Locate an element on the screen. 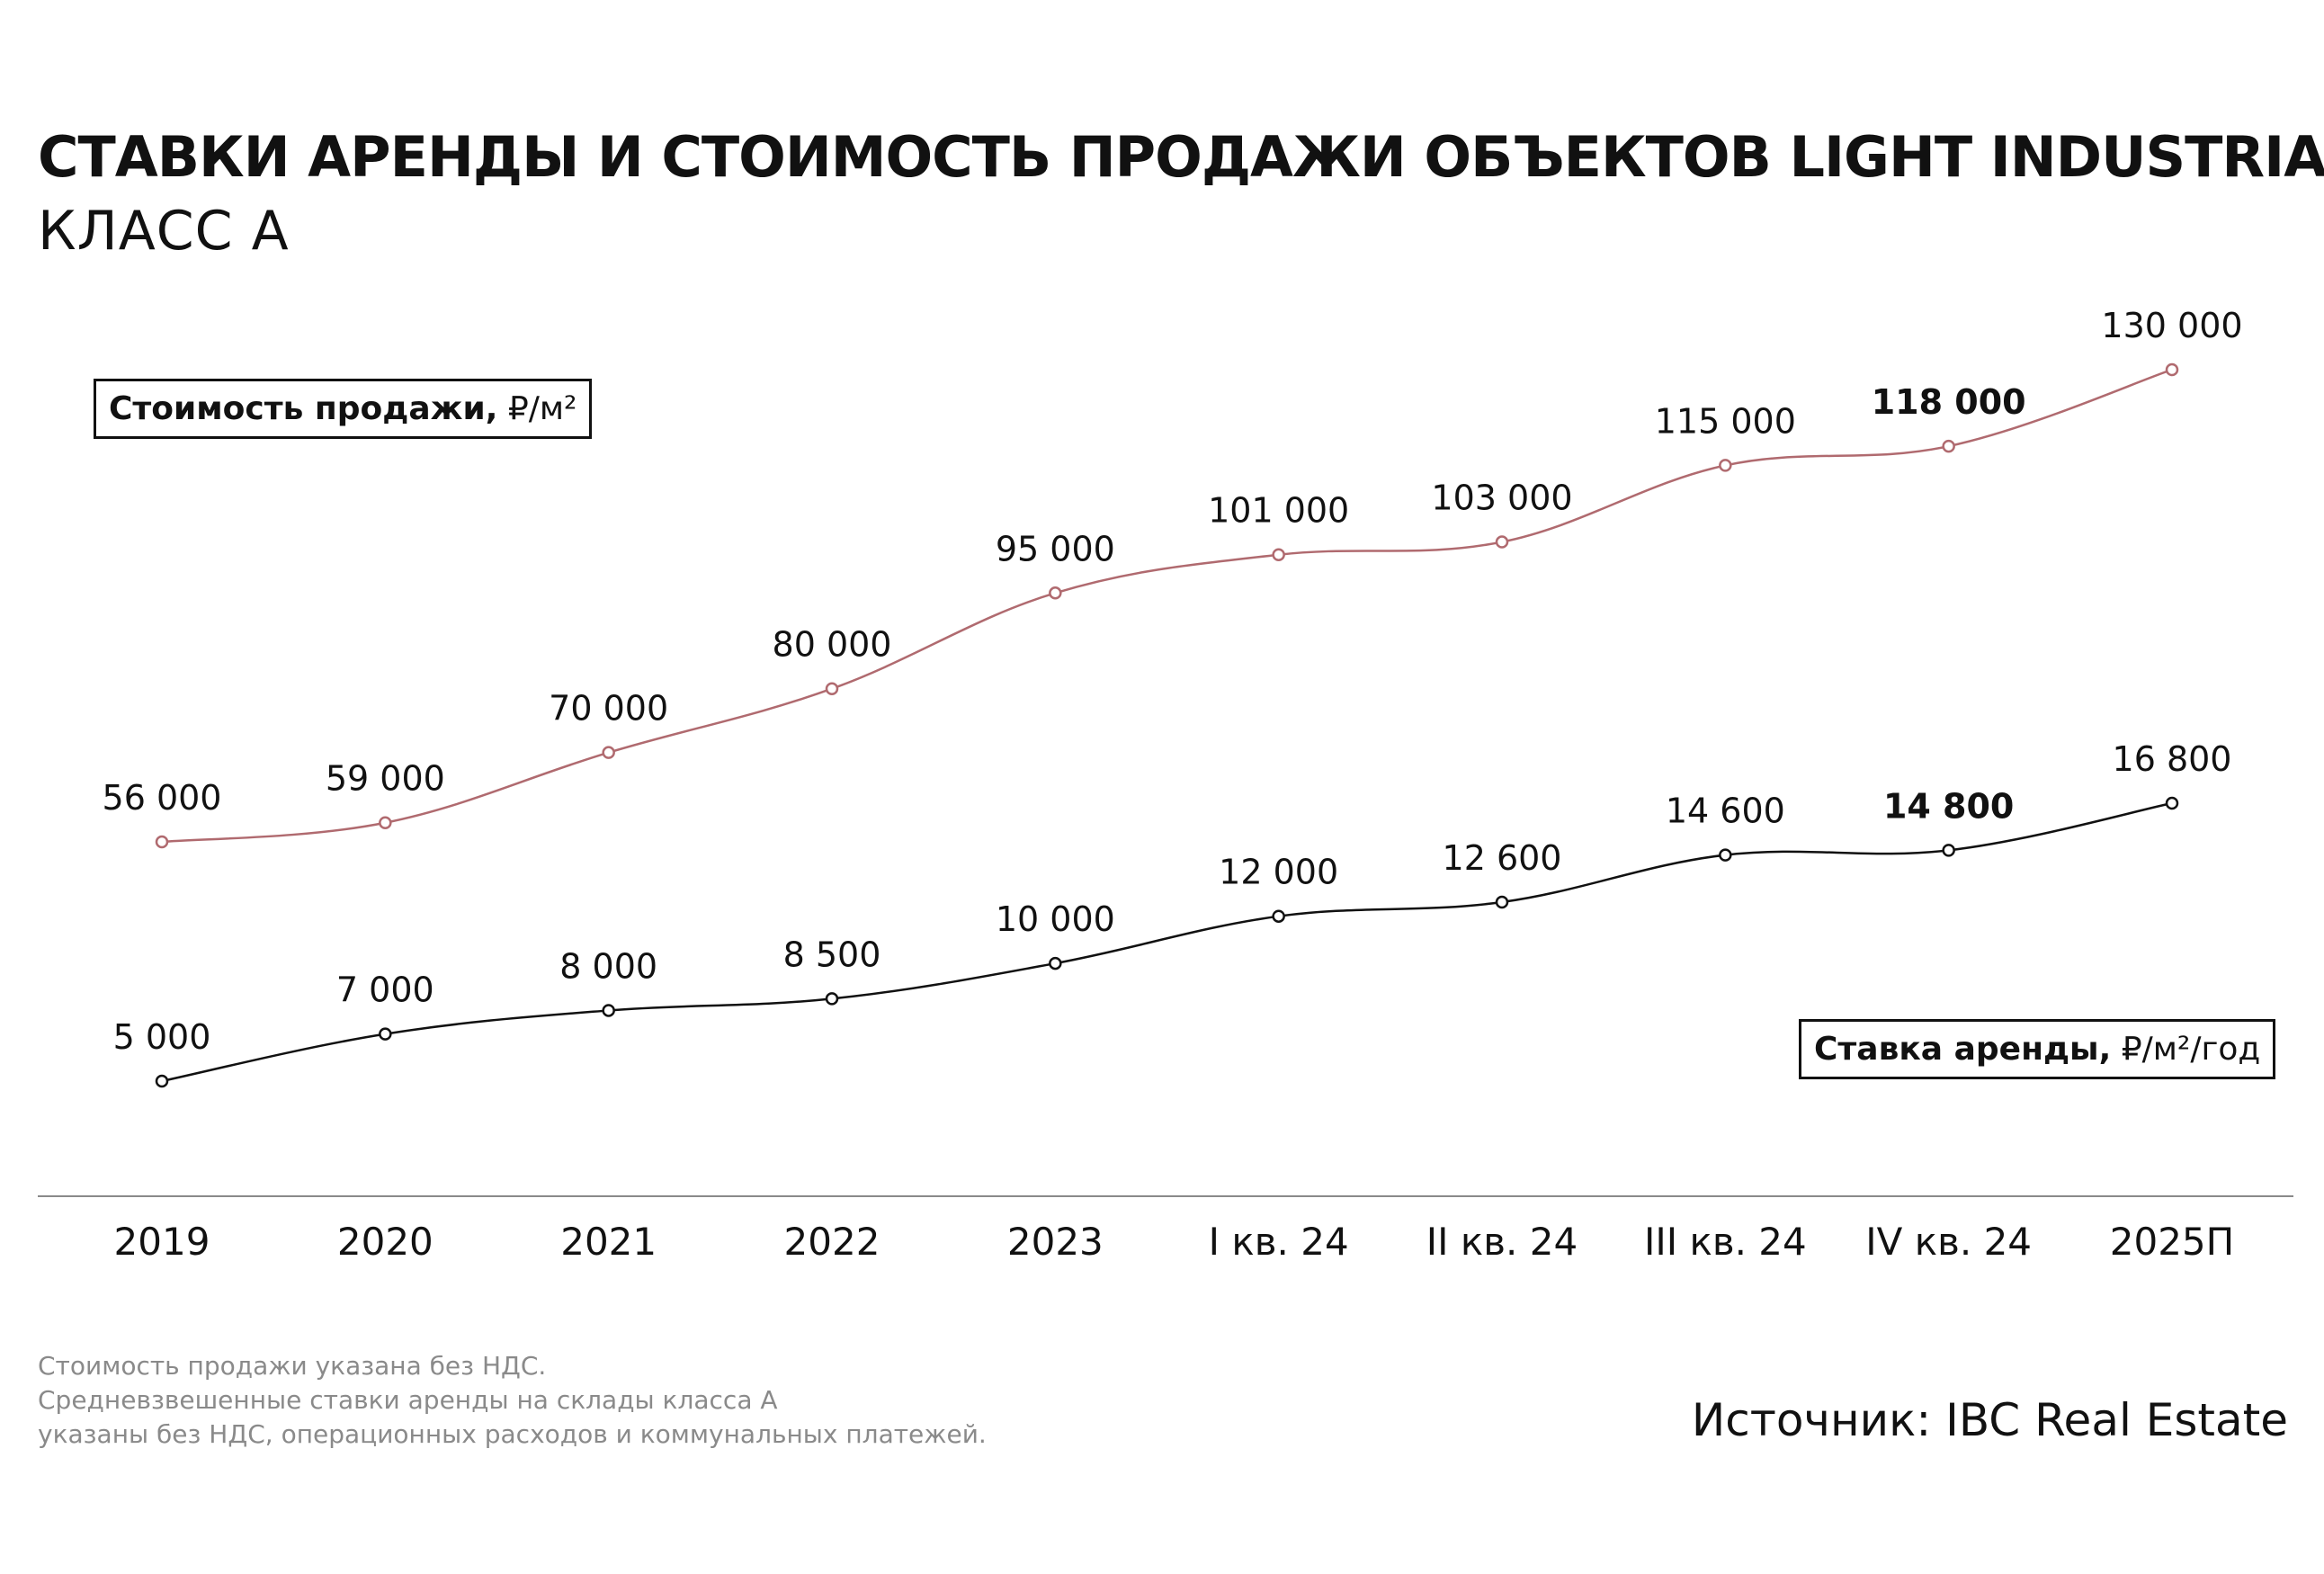 Image resolution: width=2324 pixels, height=1574 pixels. sale-series-data-label: 95 000 is located at coordinates (1055, 548).